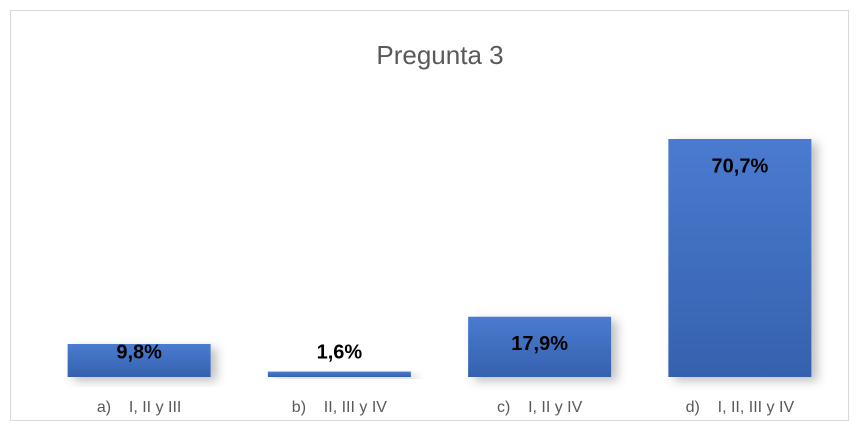 The width and height of the screenshot is (857, 430). What do you see at coordinates (339, 407) in the screenshot?
I see `x-tick-label: b) II, III y IV` at bounding box center [339, 407].